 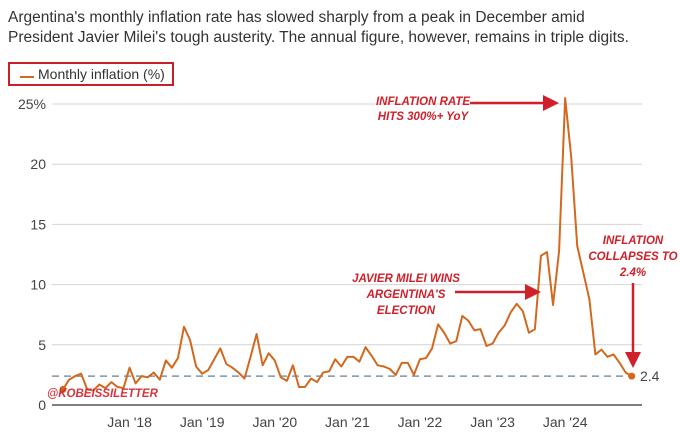 What do you see at coordinates (38, 164) in the screenshot?
I see `y-tick-label: 20` at bounding box center [38, 164].